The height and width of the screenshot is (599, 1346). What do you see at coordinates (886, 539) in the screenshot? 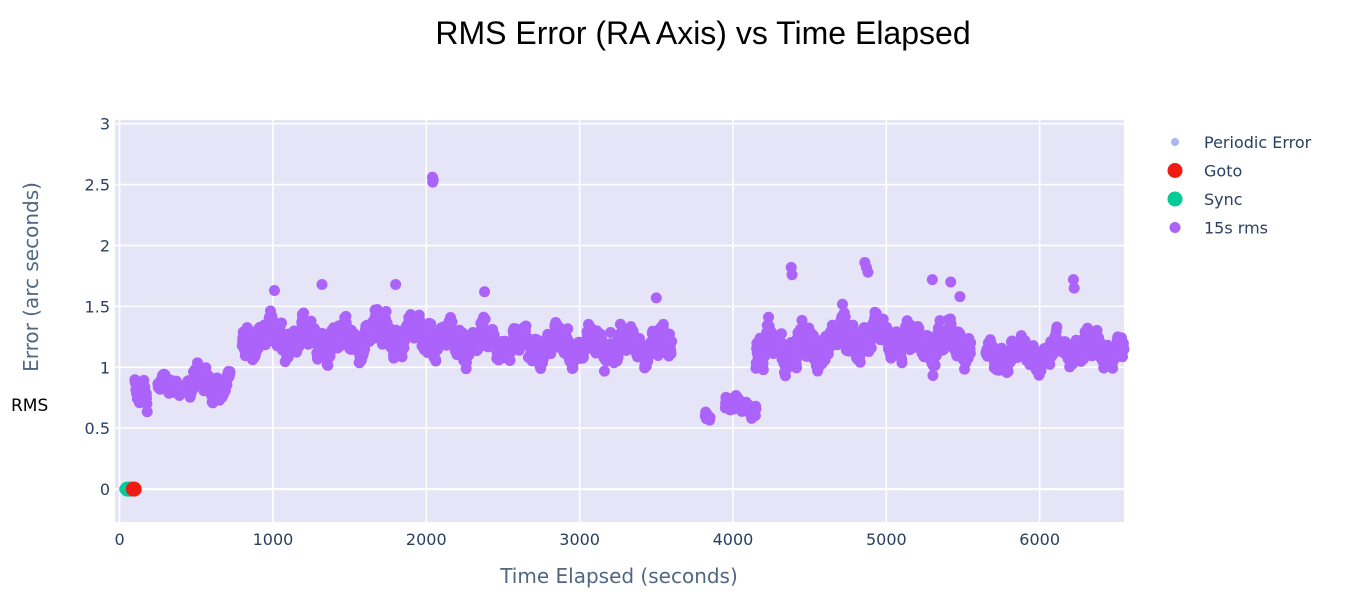
I see `x-tick-label: 5000` at bounding box center [886, 539].